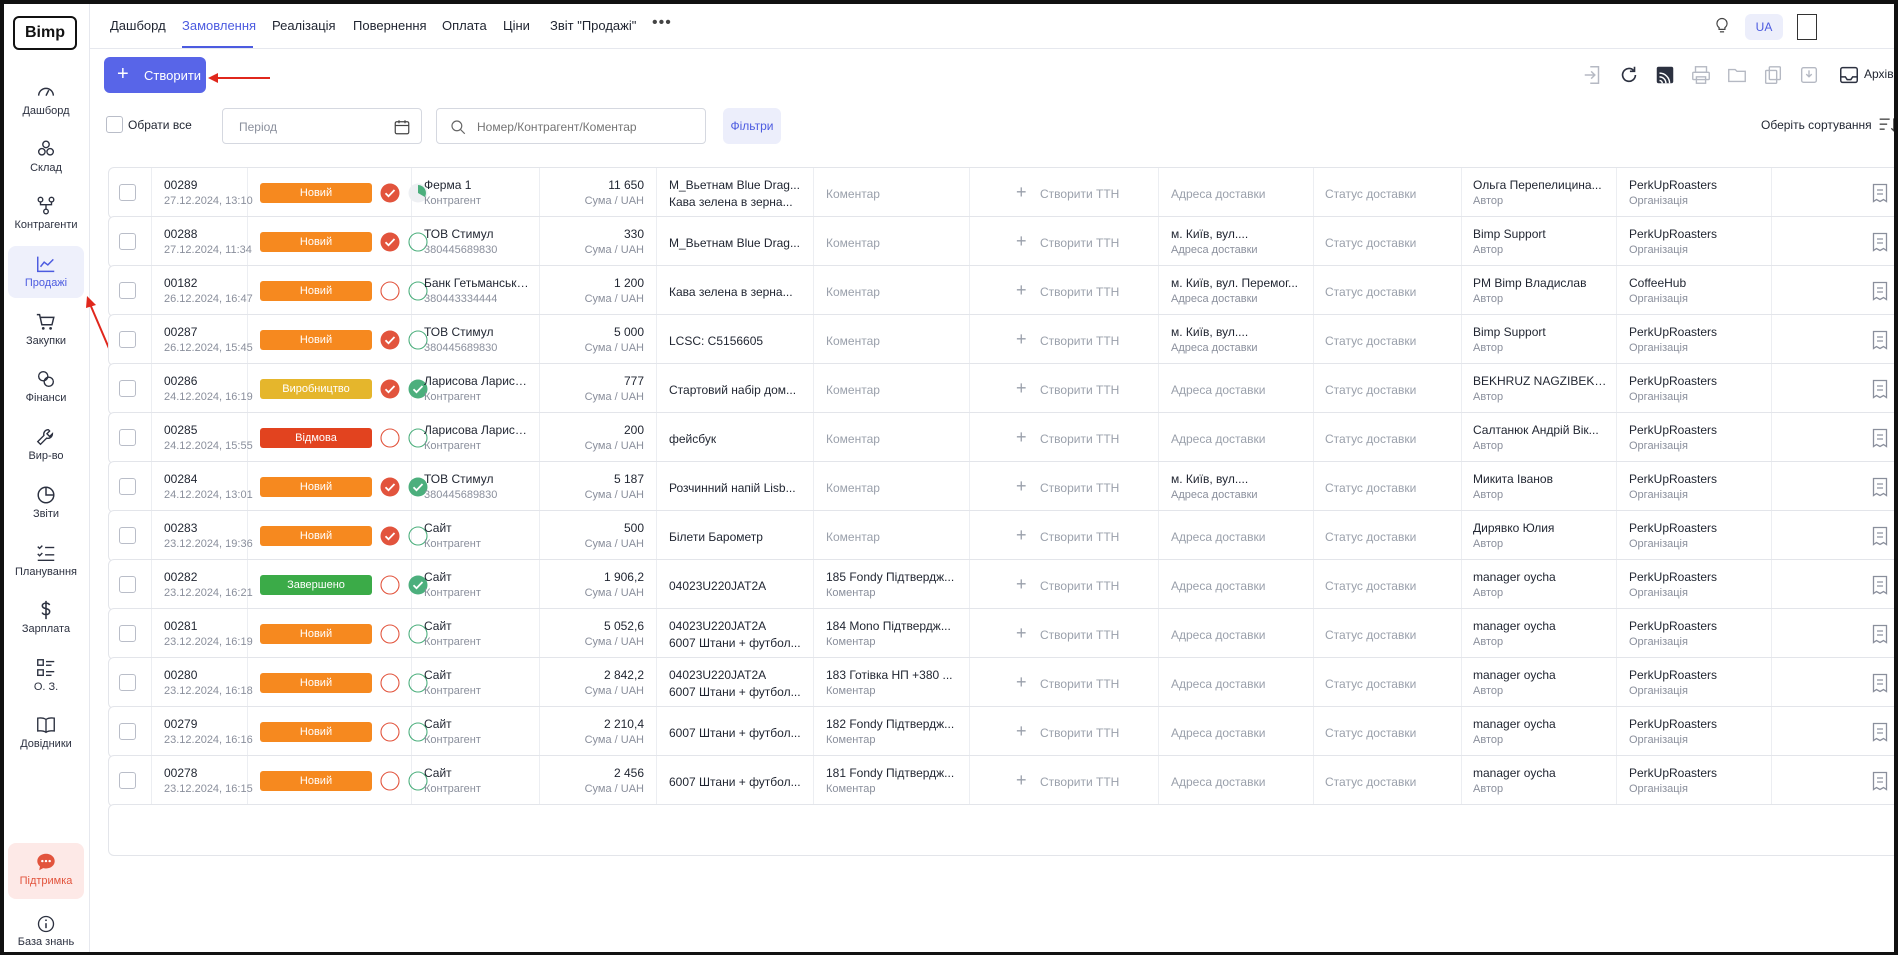  Describe the element at coordinates (46, 618) in the screenshot. I see `sidebar-item-9: Зарплата` at that location.